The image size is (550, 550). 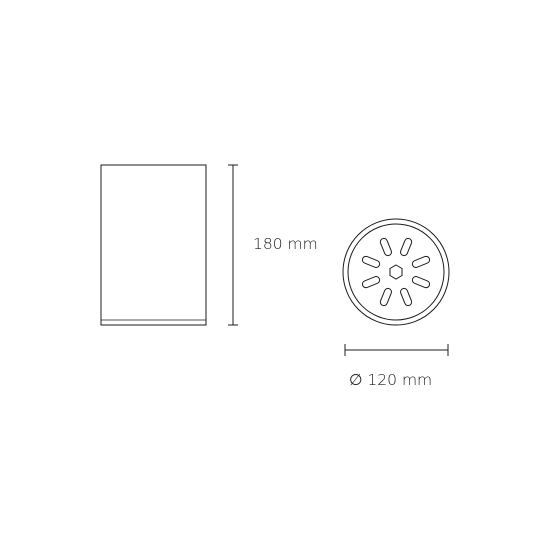 I want to click on diameter-dimension: ∅ 120 mm, so click(x=396, y=366).